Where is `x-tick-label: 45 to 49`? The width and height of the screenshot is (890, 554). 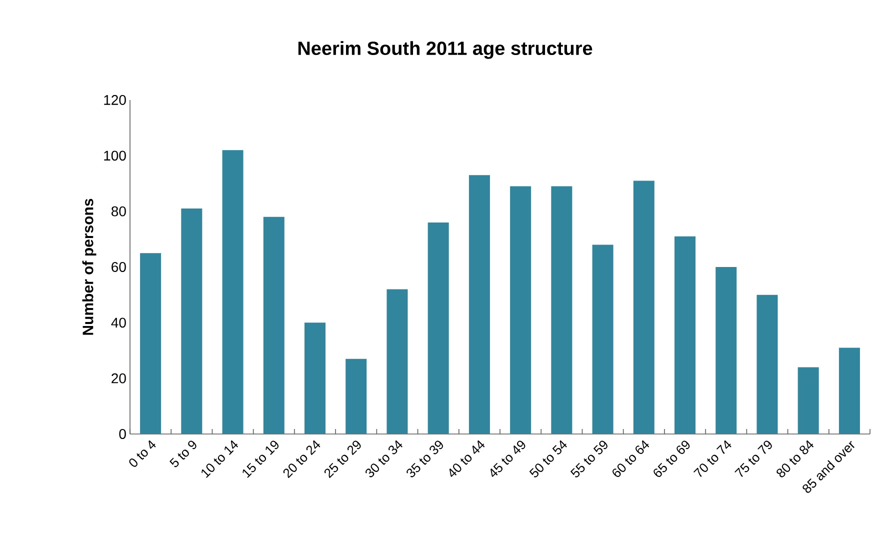
x-tick-label: 45 to 49 is located at coordinates (508, 459).